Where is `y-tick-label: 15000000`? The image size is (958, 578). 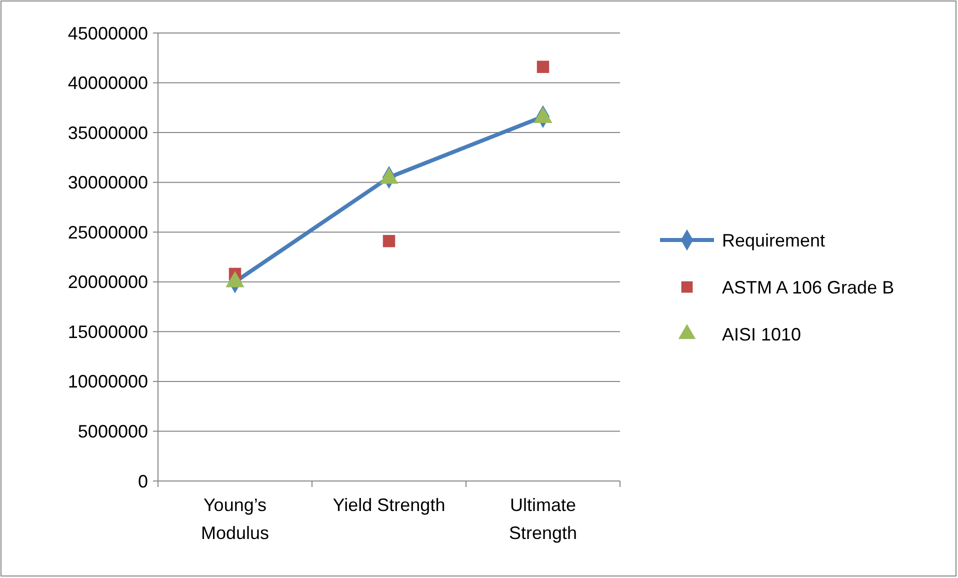 y-tick-label: 15000000 is located at coordinates (108, 332).